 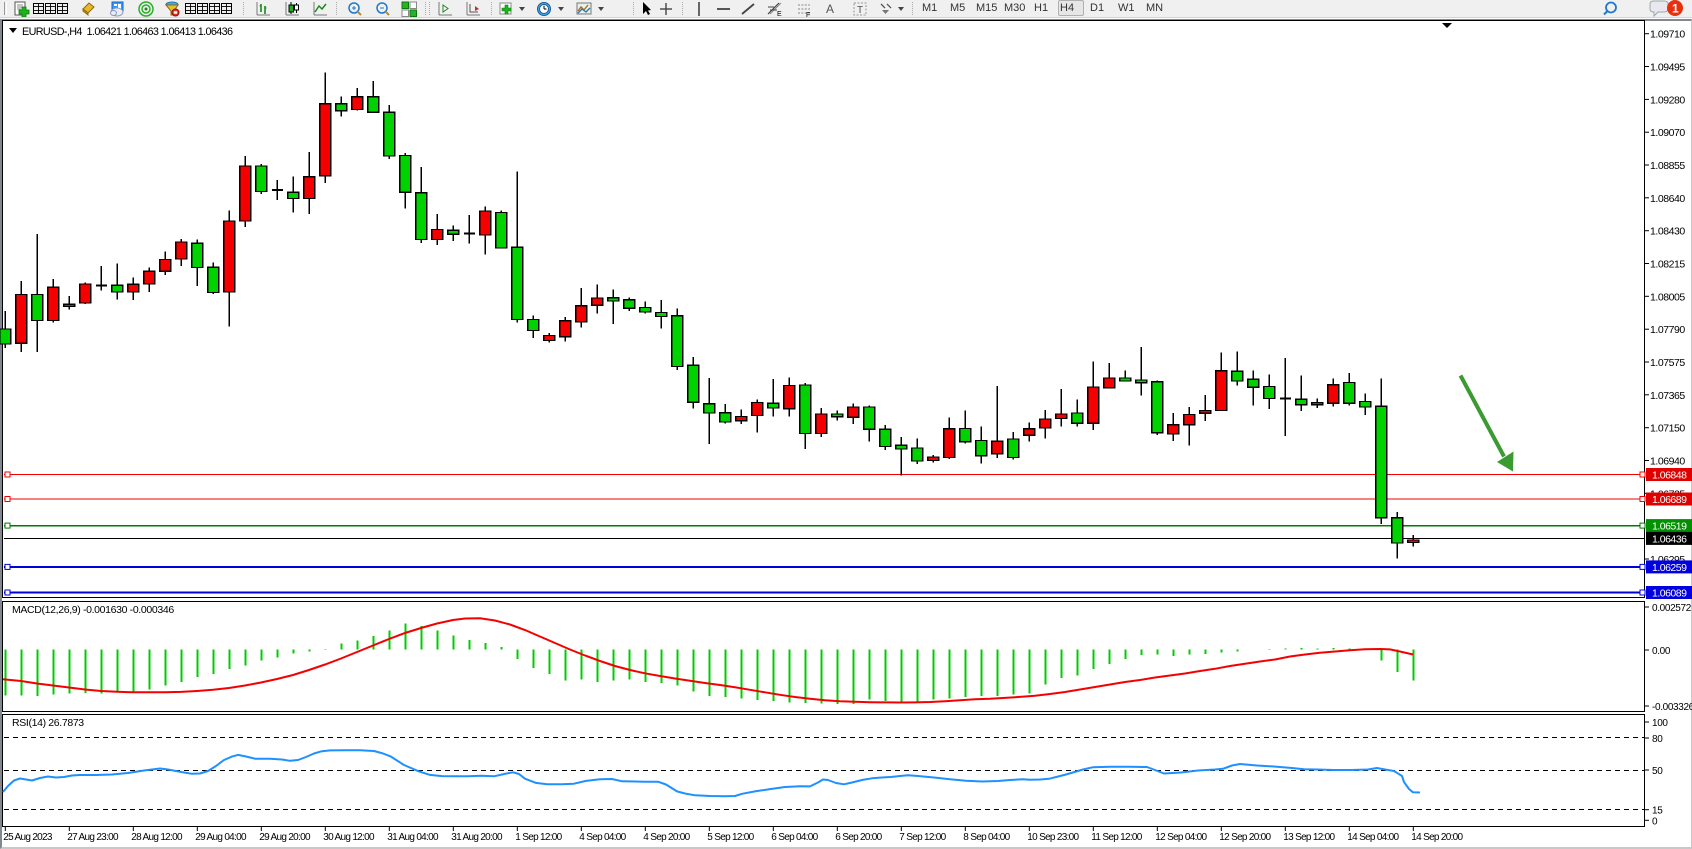 I want to click on svg-text: 6 Sep 20:00, so click(x=858, y=837).